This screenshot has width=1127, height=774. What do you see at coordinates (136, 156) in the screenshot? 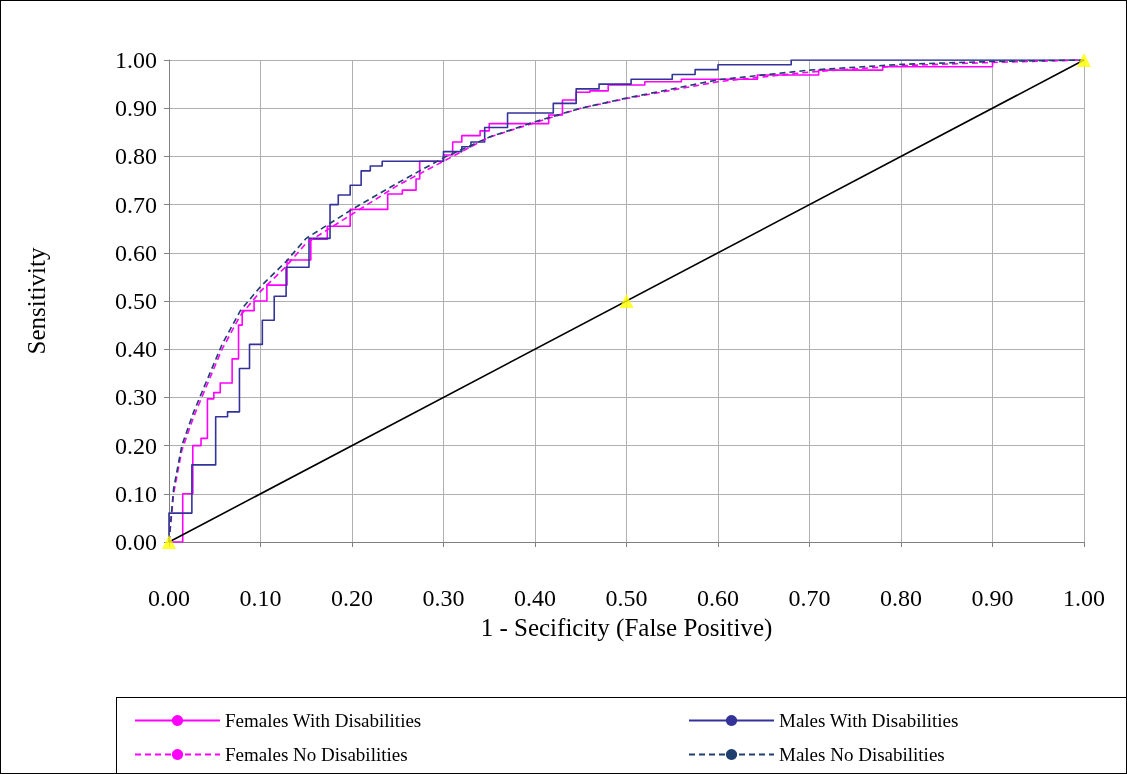
I see `y-tick-label: 0.80` at bounding box center [136, 156].